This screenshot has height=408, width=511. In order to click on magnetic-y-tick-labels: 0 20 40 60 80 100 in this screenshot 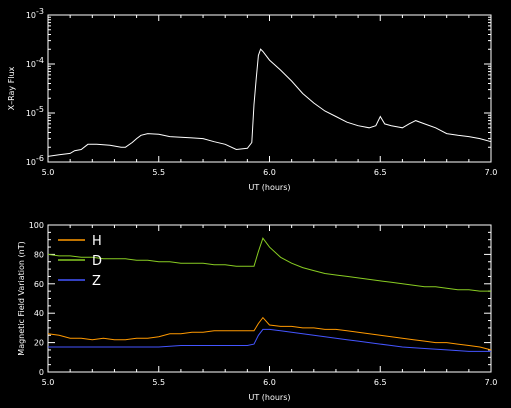, I will do `click(36, 299)`.